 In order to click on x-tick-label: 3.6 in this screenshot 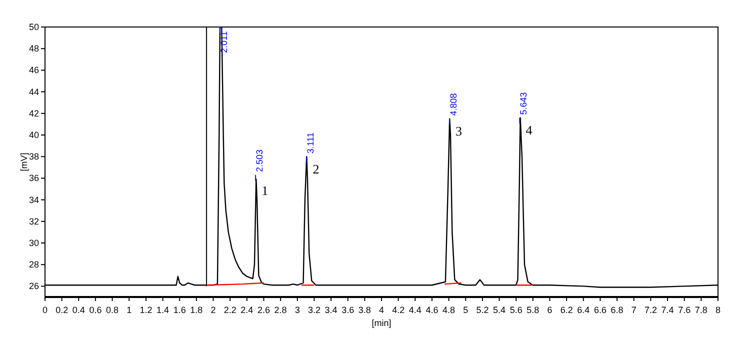, I will do `click(348, 310)`.